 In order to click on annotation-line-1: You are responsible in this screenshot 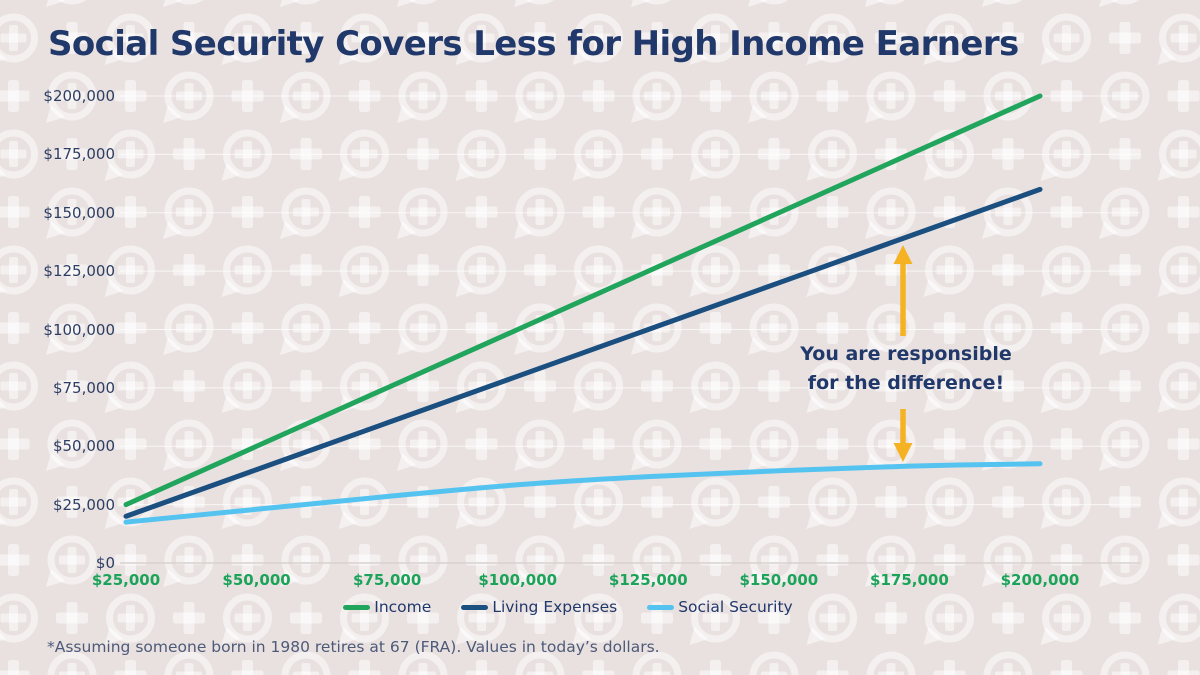, I will do `click(906, 354)`.